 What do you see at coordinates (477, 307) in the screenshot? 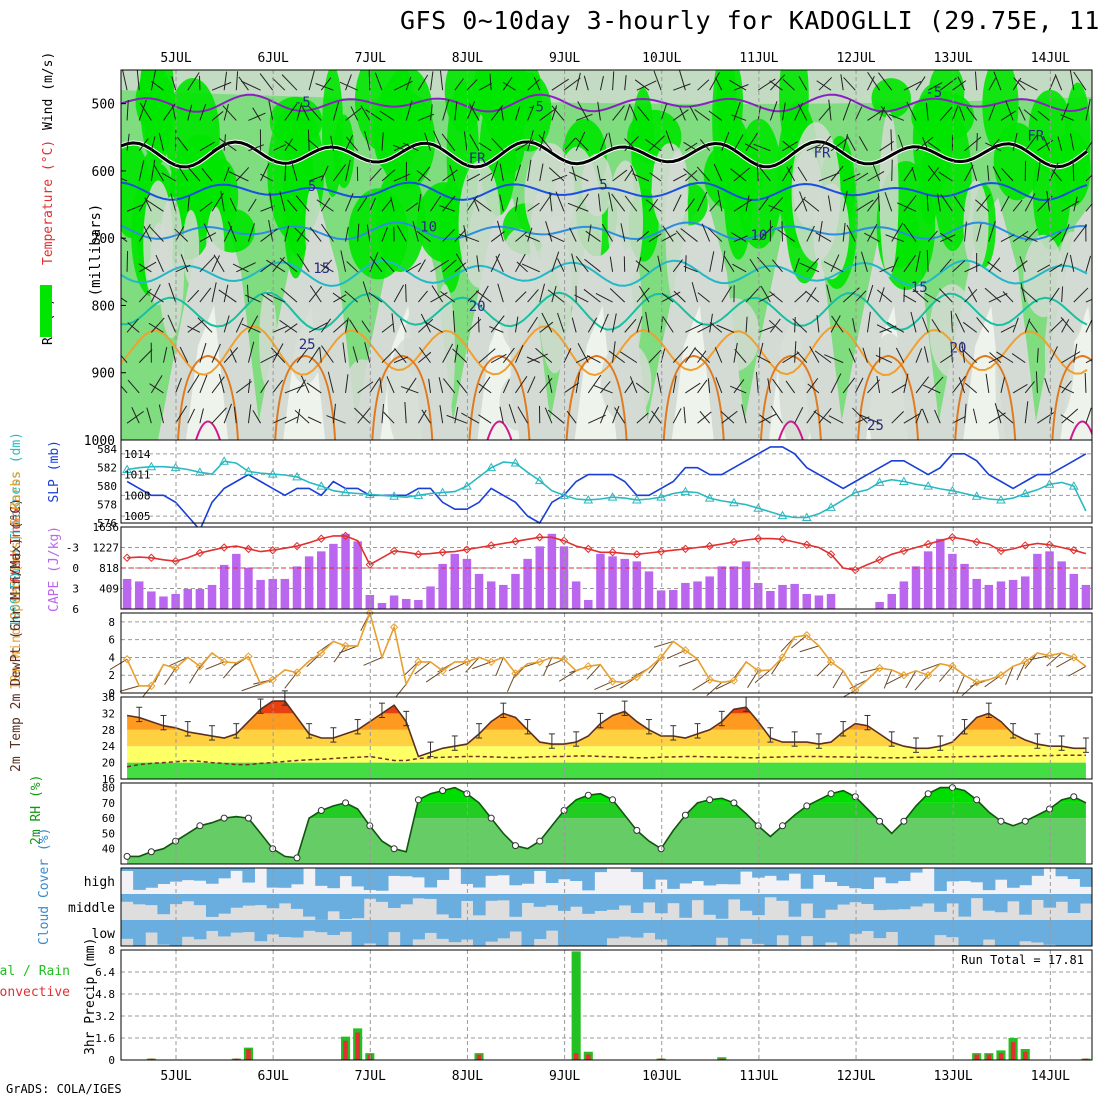
I see `isotherm-label: 20` at bounding box center [477, 307].